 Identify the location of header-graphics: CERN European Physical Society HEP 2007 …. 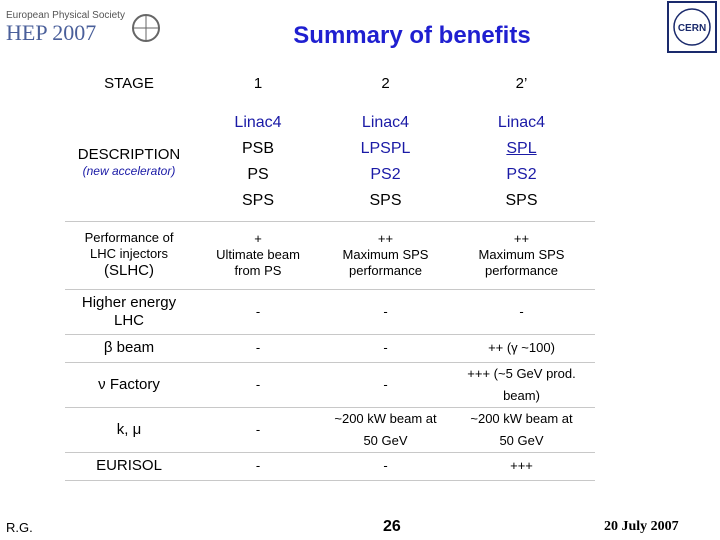
(361, 27).